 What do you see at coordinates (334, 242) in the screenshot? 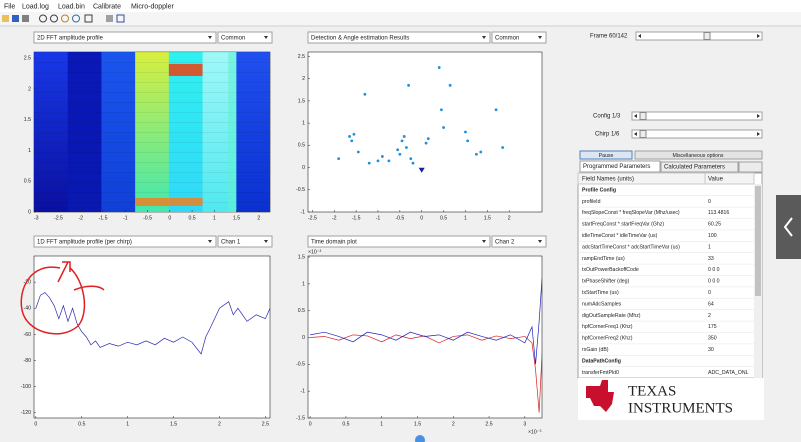
I see `dropdown-text: Time domain plot` at bounding box center [334, 242].